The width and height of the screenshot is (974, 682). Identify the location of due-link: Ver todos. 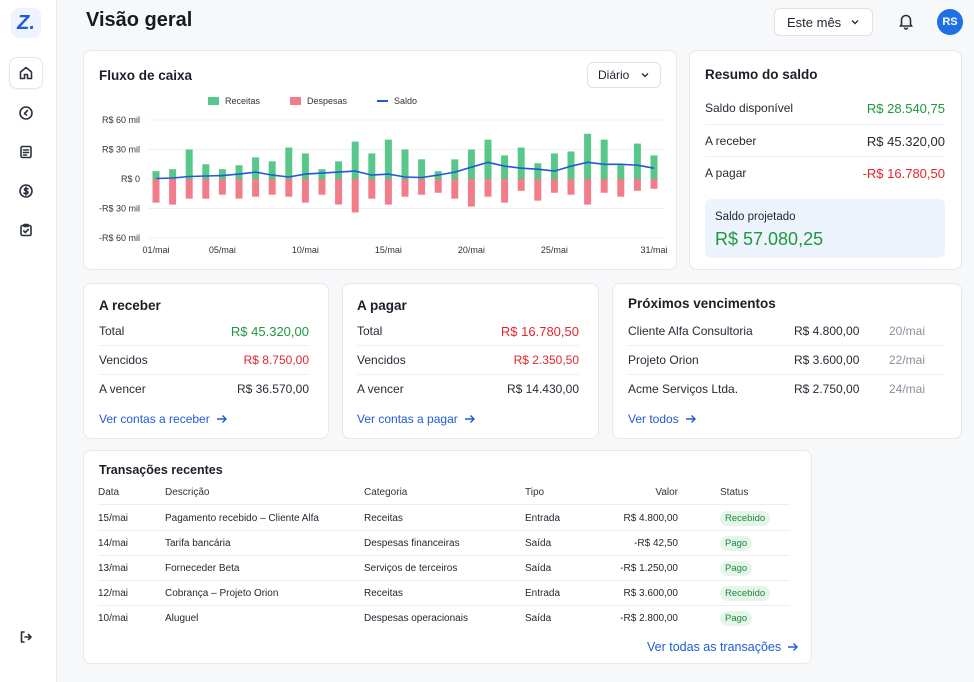
(662, 419).